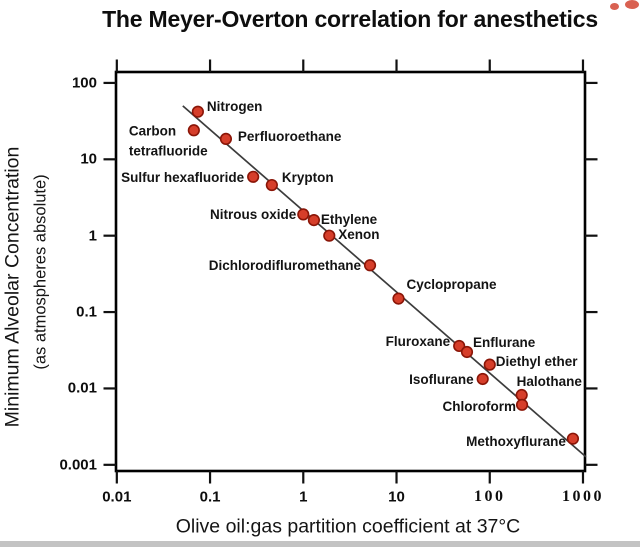  Describe the element at coordinates (329, 235) in the screenshot. I see `data-point-xenon` at that location.